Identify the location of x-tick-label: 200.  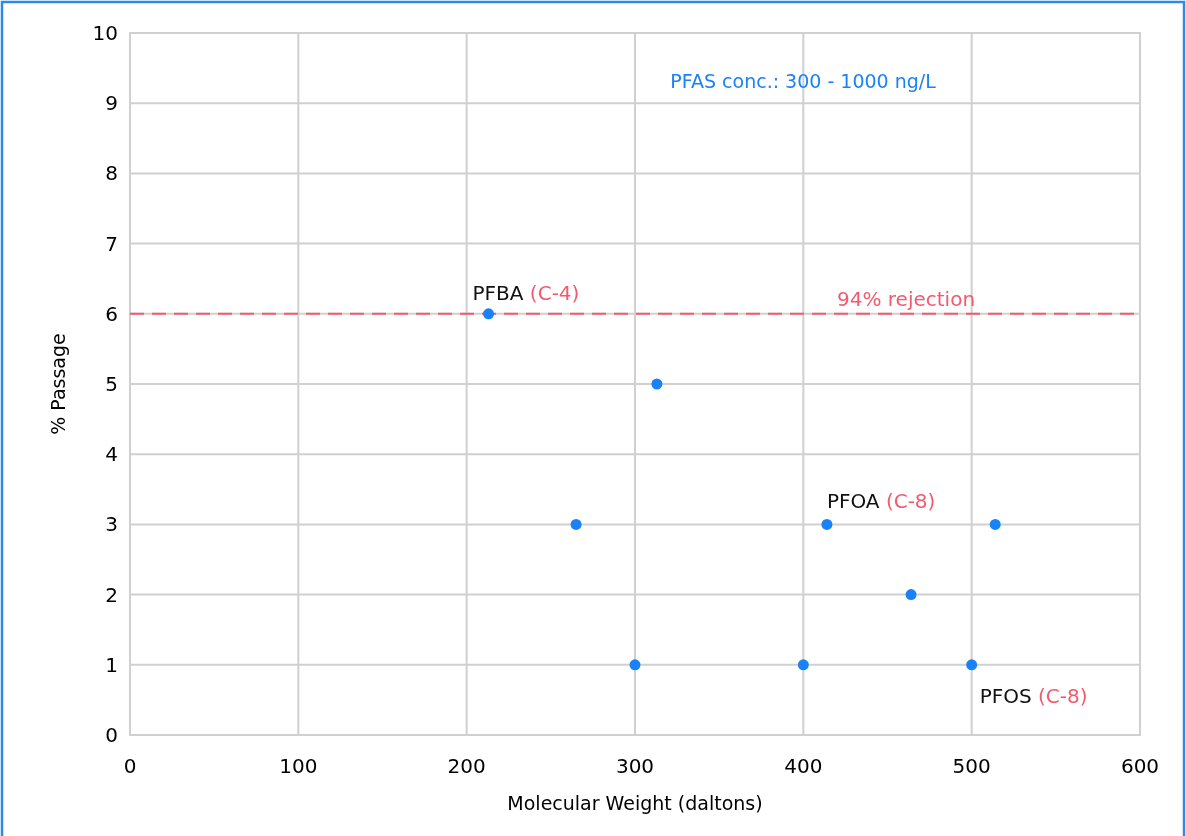
(466, 766).